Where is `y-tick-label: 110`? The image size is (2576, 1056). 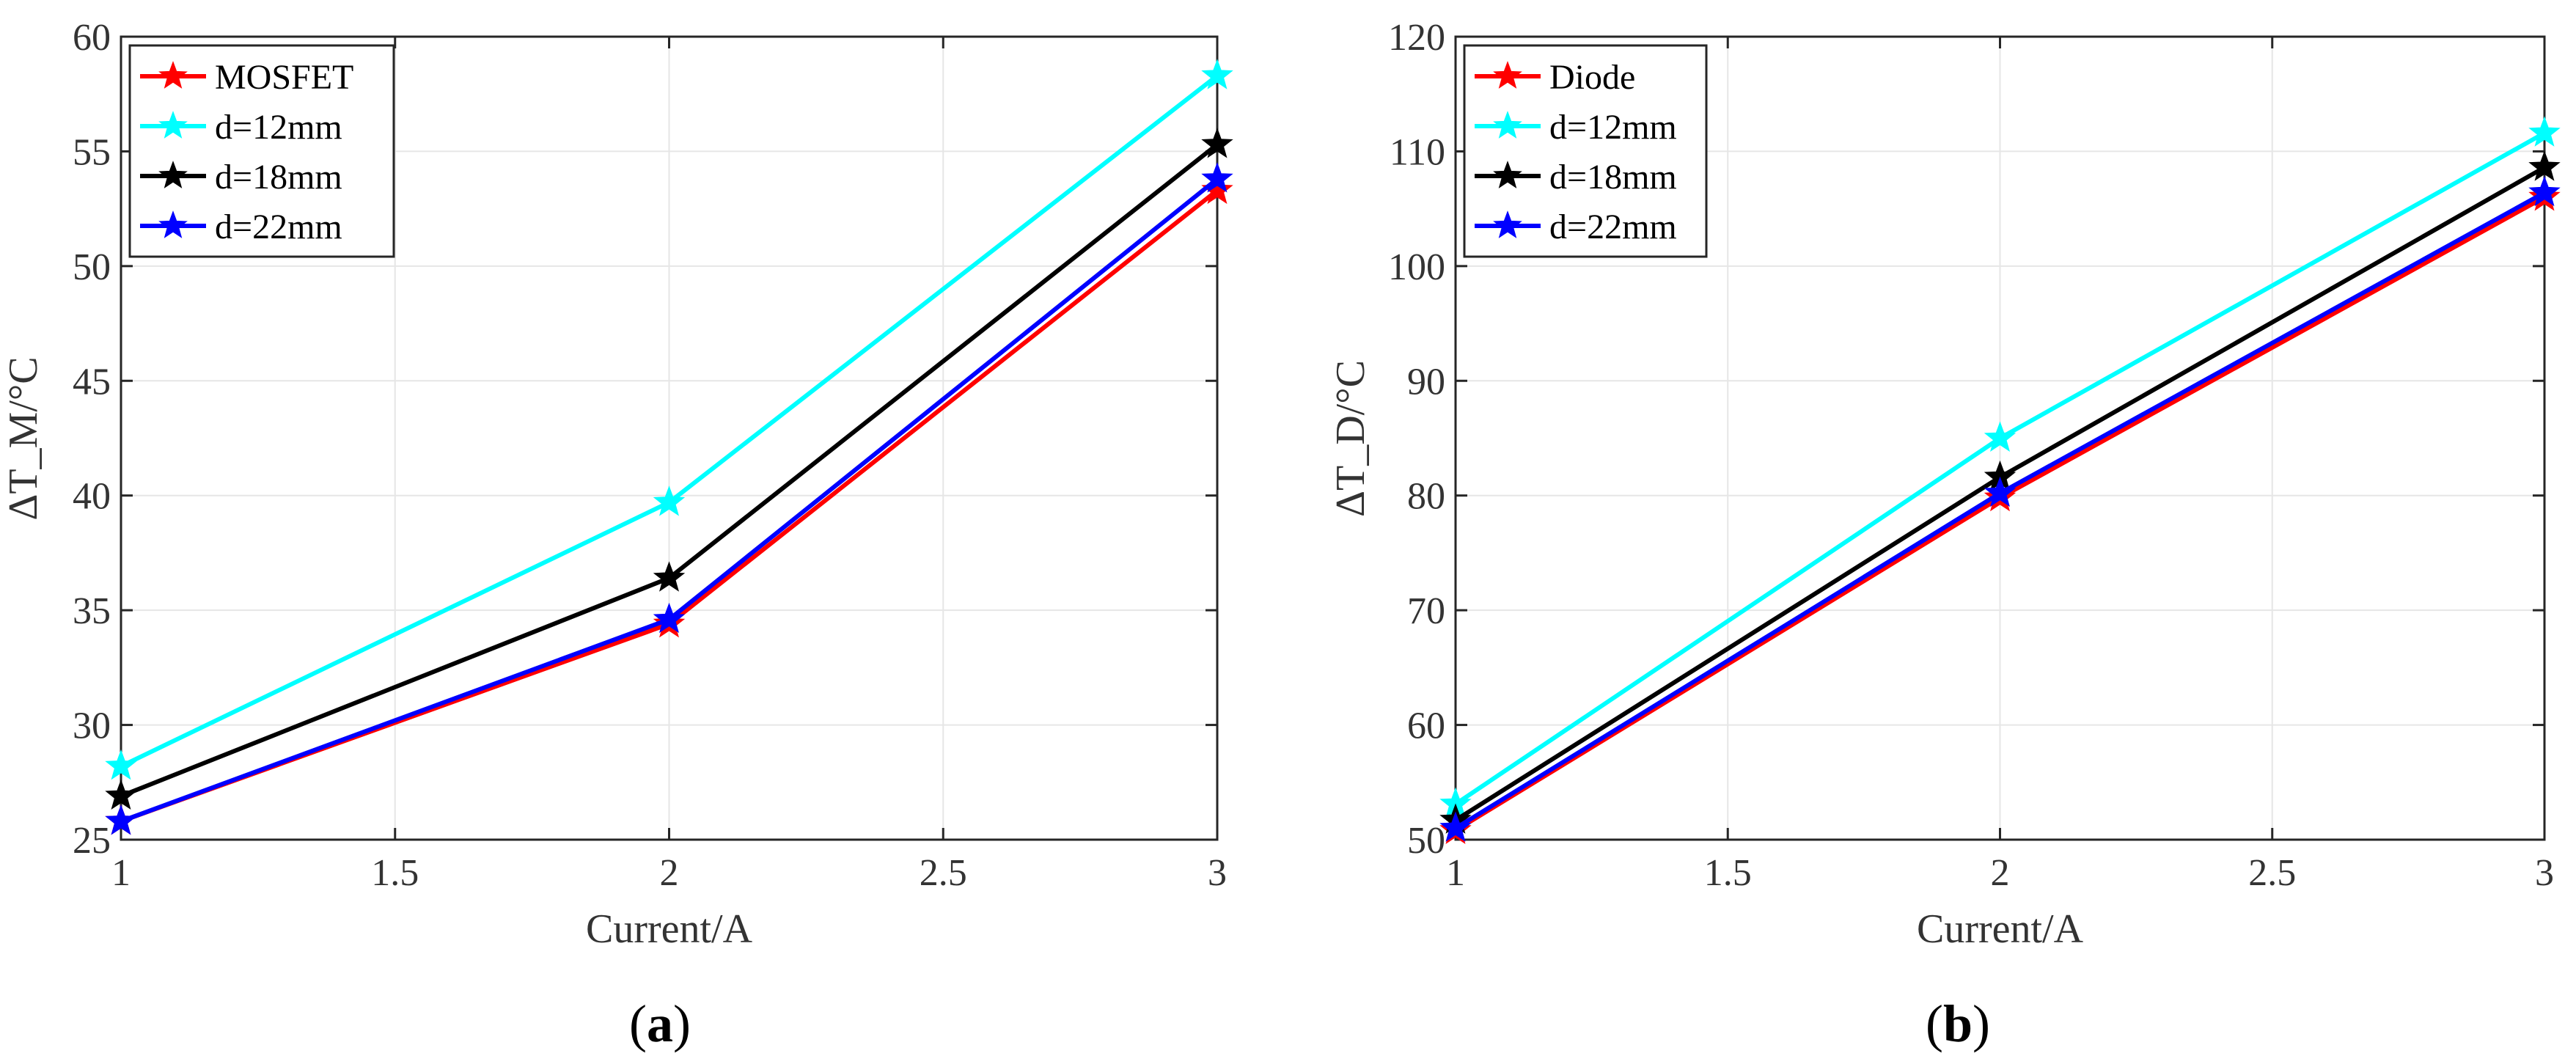
y-tick-label: 110 is located at coordinates (1418, 152).